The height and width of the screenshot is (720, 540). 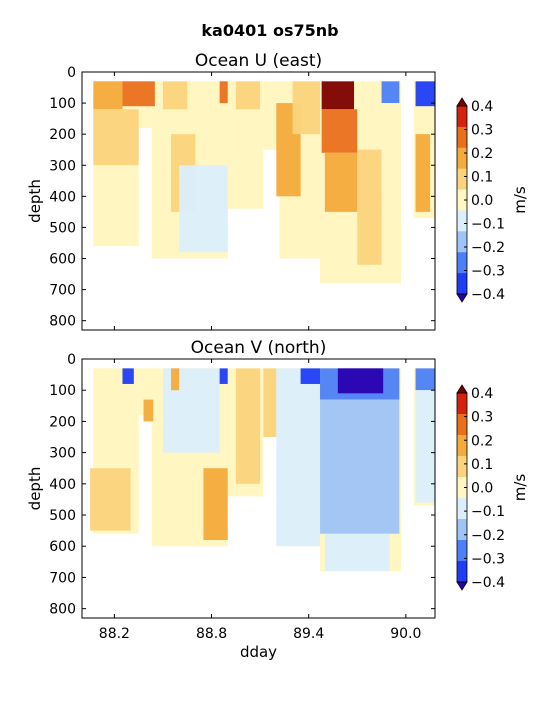 I want to click on heatmap-coverage-block, so click(x=271, y=115).